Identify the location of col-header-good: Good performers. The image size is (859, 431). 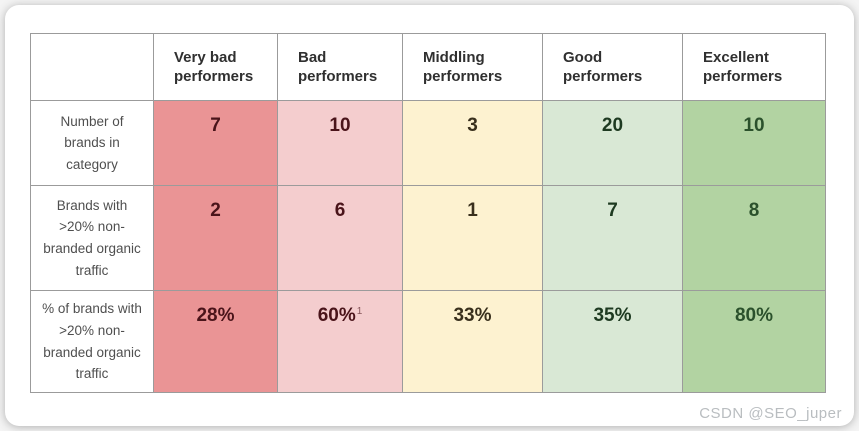
(612, 67).